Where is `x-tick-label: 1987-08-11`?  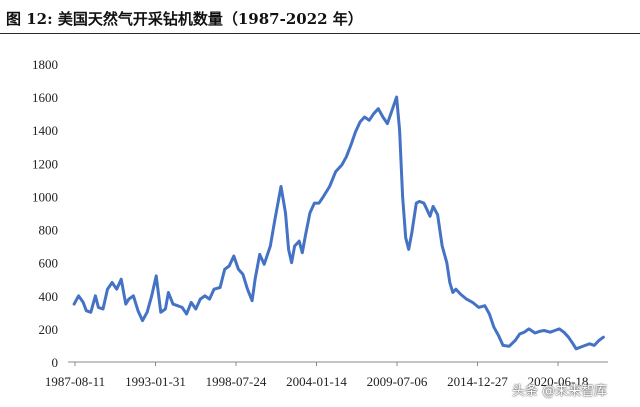
x-tick-label: 1987-08-11 is located at coordinates (75, 381).